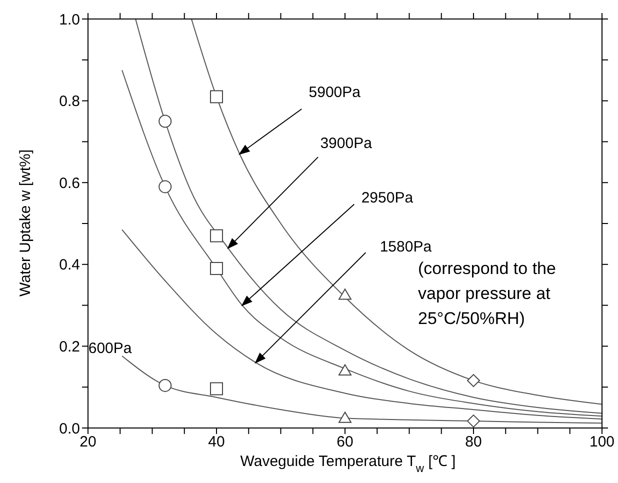 This screenshot has height=483, width=618. Describe the element at coordinates (69, 101) in the screenshot. I see `y-tick-label: 0.8` at that location.